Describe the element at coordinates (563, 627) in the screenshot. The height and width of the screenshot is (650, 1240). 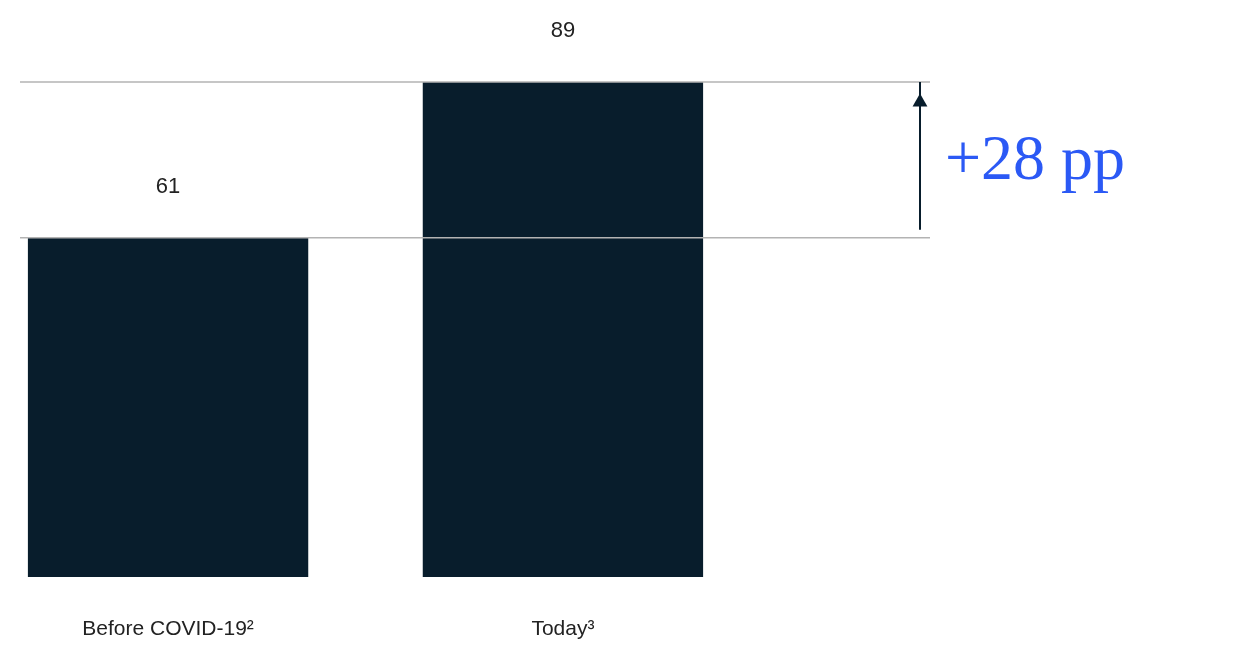
I see `x-tick-label: Today³` at that location.